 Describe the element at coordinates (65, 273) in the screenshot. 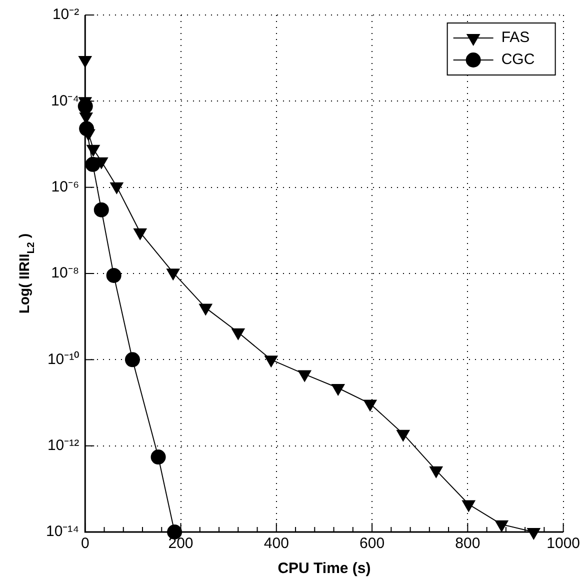

I see `y-tick-label: 10⁻⁸` at that location.